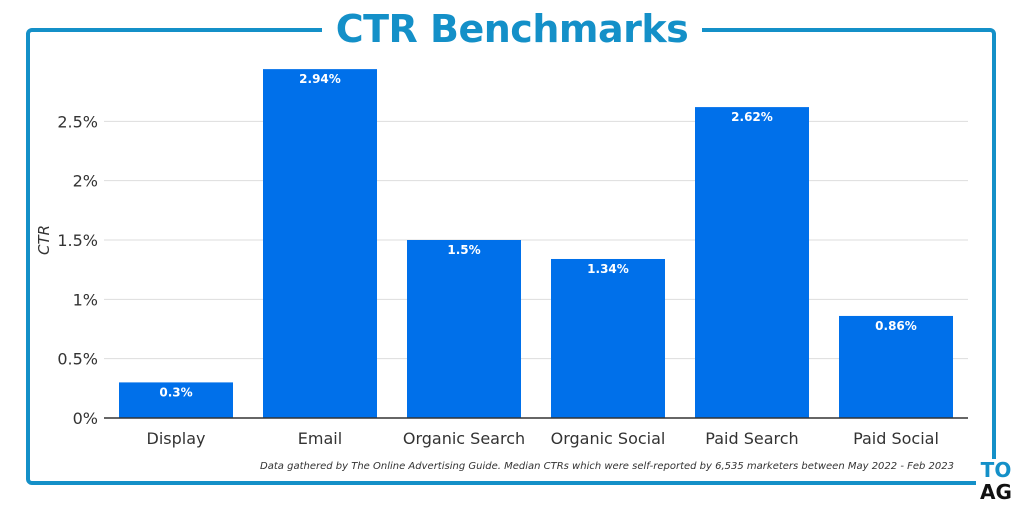 Image resolution: width=1024 pixels, height=512 pixels. Describe the element at coordinates (896, 438) in the screenshot. I see `x-tick-label: Paid Social` at that location.